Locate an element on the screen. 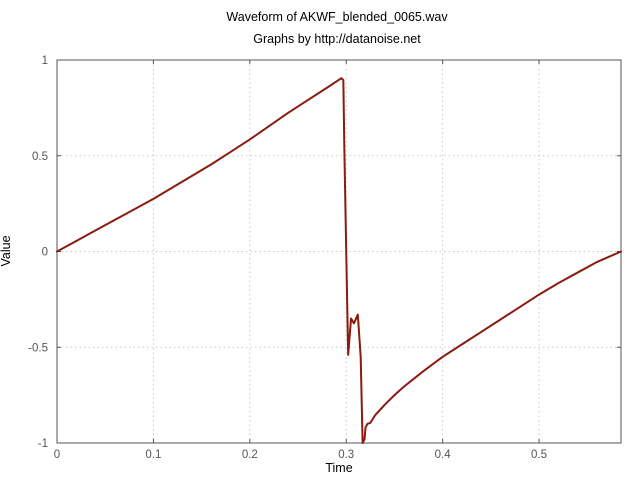  y-axis-label: Value is located at coordinates (6, 250).